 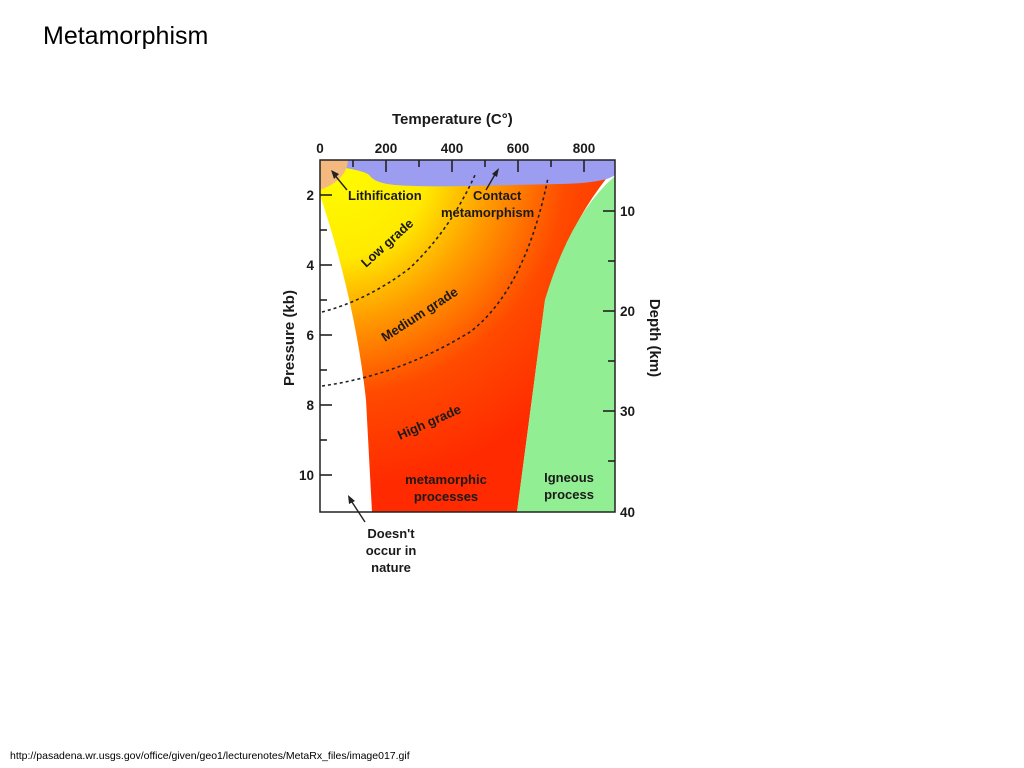 What do you see at coordinates (566, 344) in the screenshot?
I see `igneous-region` at bounding box center [566, 344].